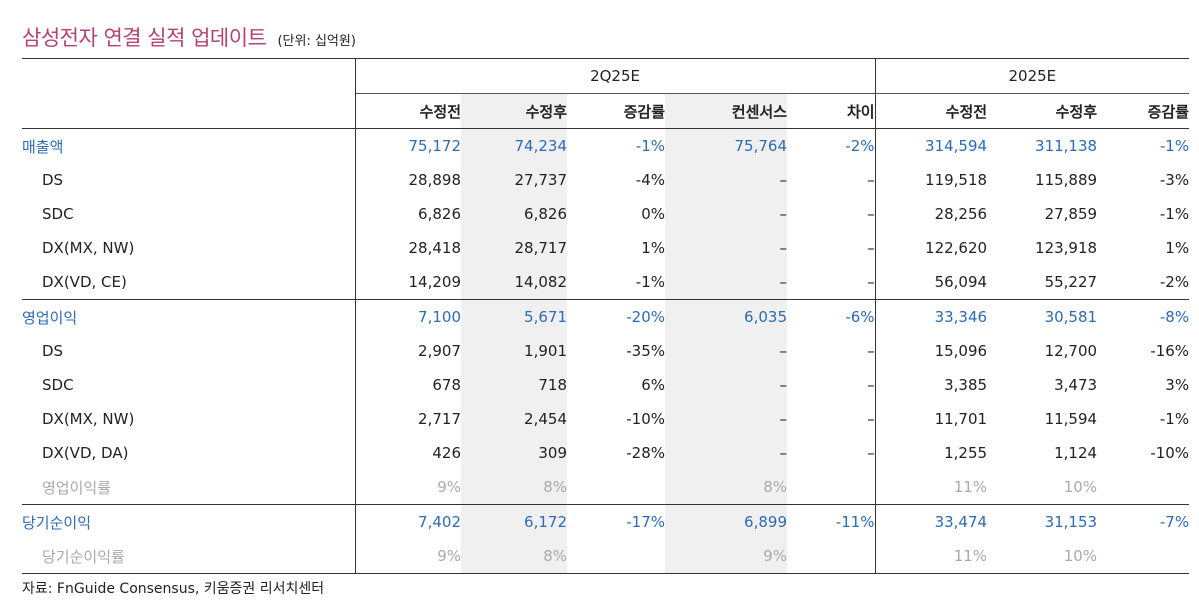 The width and height of the screenshot is (1199, 613). I want to click on table-cell: 309, so click(514, 453).